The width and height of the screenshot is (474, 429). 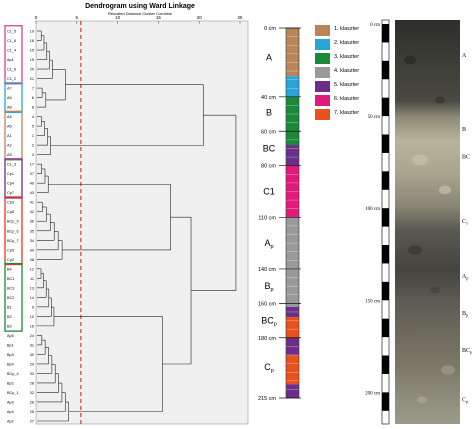 I want to click on sample-number: 38, so click(x=32, y=260).